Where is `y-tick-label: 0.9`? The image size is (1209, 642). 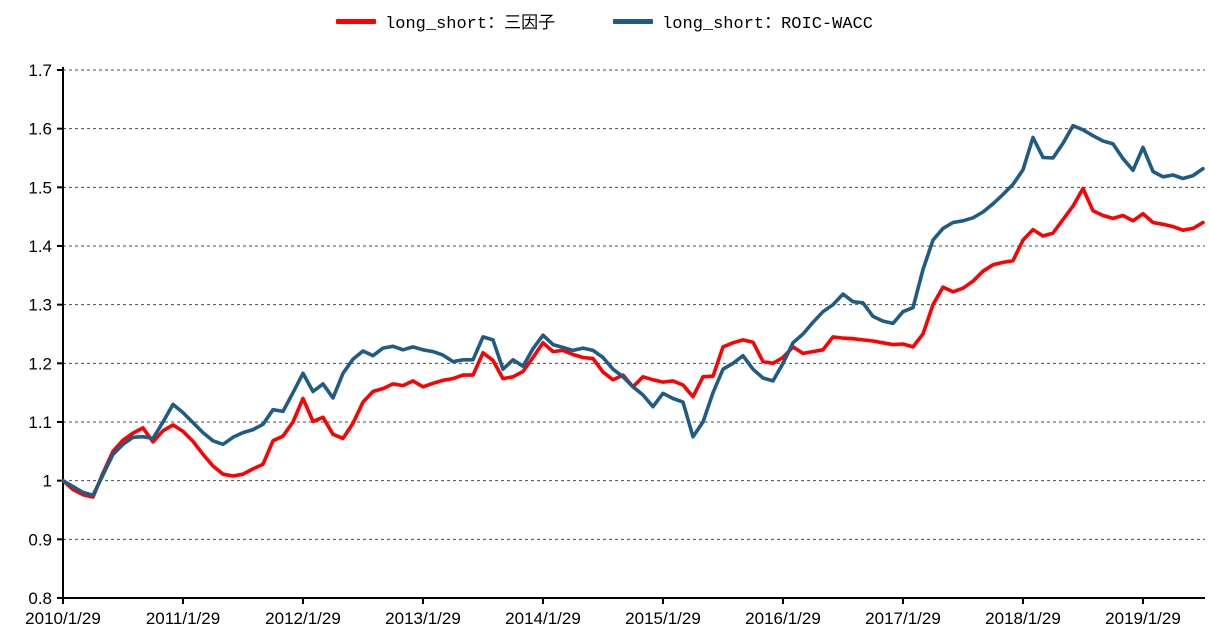
y-tick-label: 0.9 is located at coordinates (40, 539).